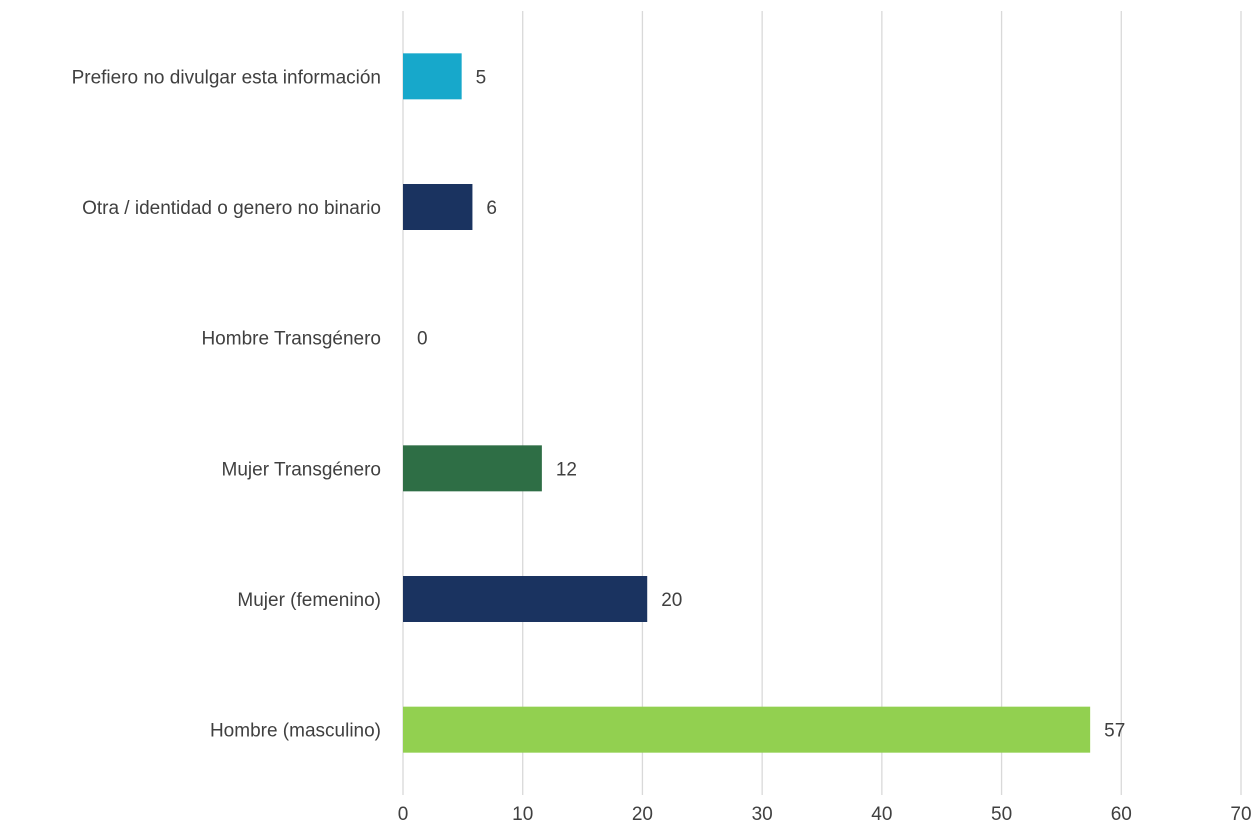 The image size is (1253, 835). I want to click on data-label: 6, so click(491, 208).